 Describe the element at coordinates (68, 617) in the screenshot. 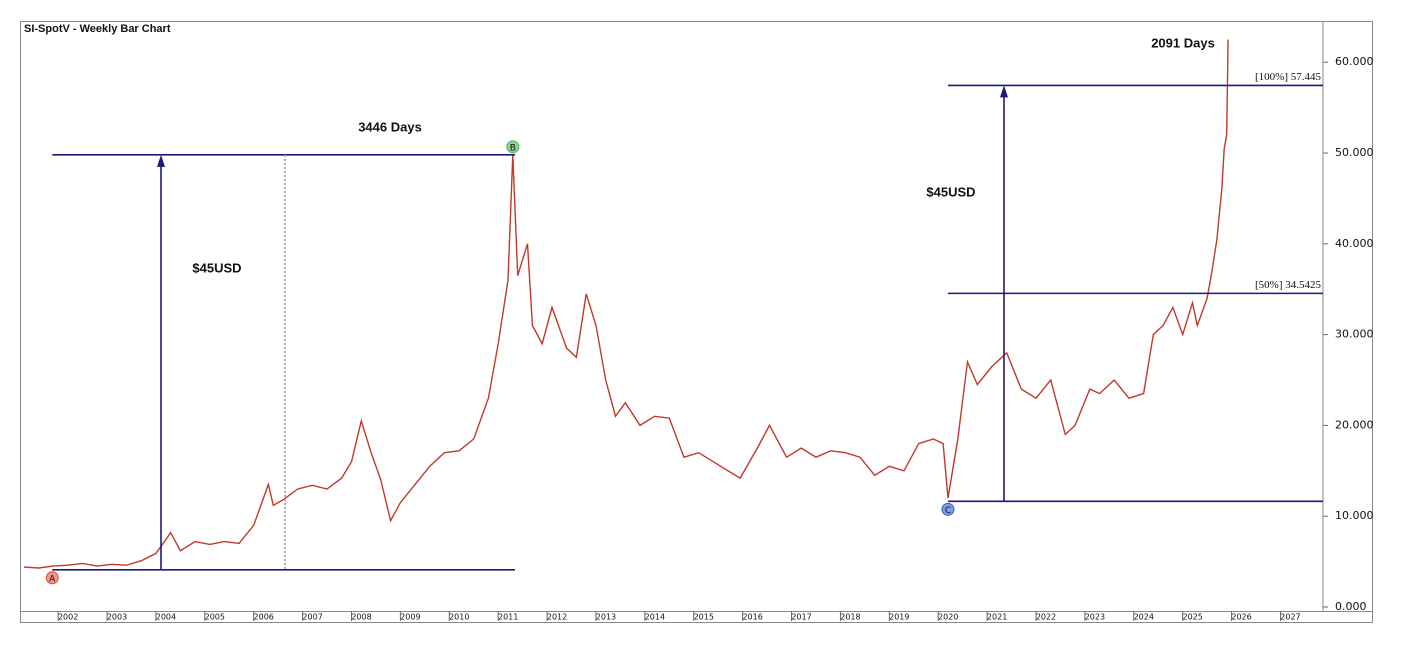

I see `x-tick-label: 2002` at that location.